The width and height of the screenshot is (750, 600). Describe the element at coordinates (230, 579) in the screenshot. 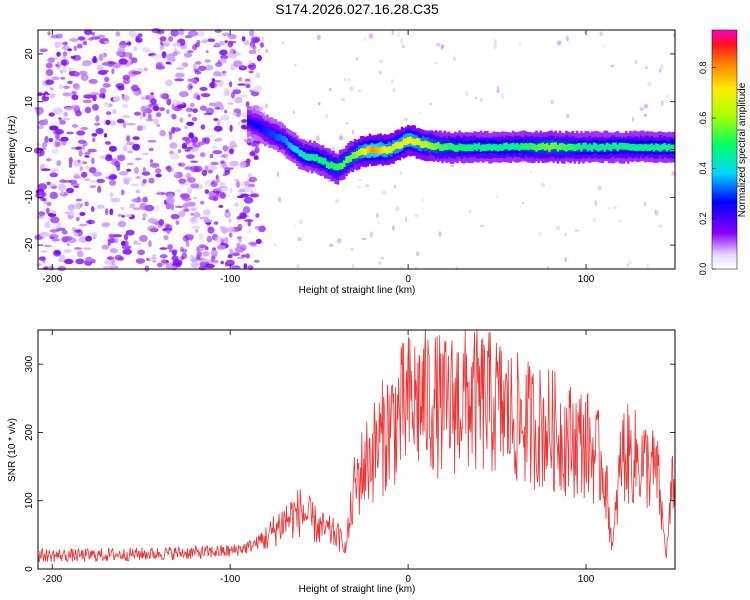

I see `x-tick-label: -100` at that location.